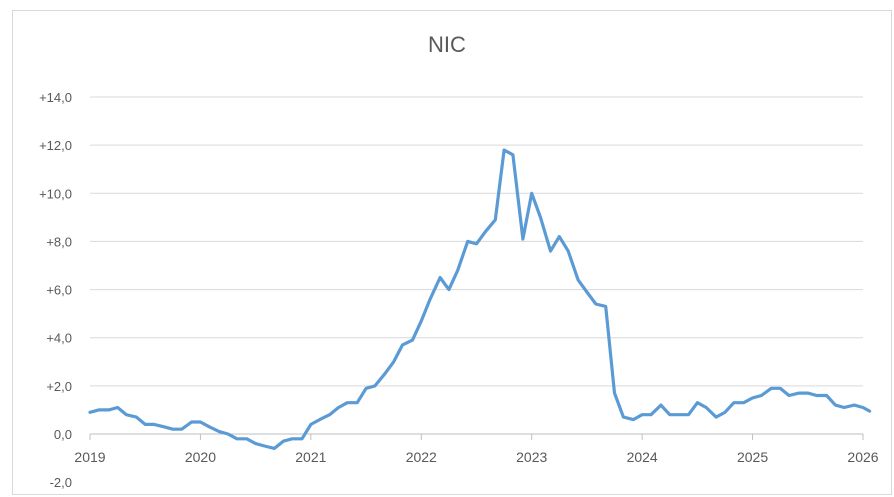 The width and height of the screenshot is (894, 497). What do you see at coordinates (642, 457) in the screenshot?
I see `x-tick-label: 2024` at bounding box center [642, 457].